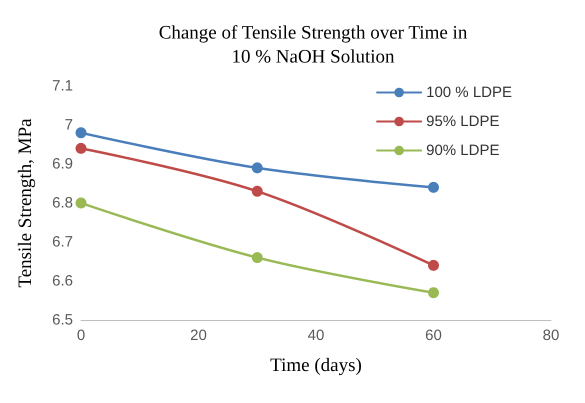  I want to click on x-tick-label: 20, so click(198, 335).